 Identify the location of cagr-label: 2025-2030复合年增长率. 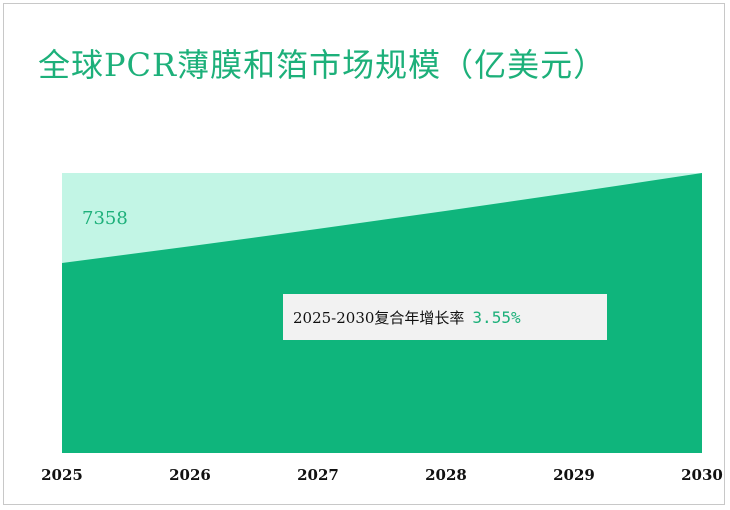
(379, 317).